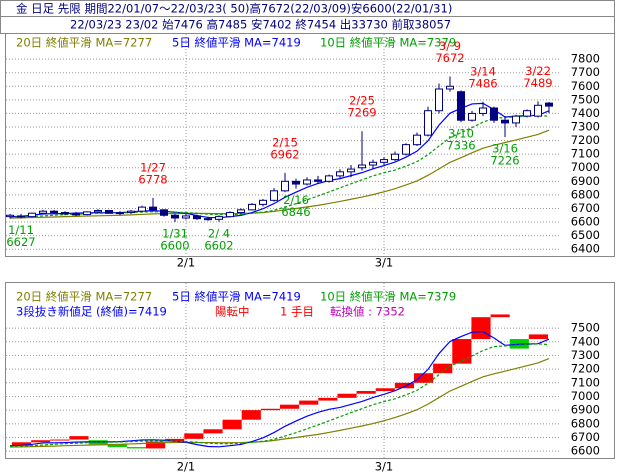 This screenshot has height=475, width=624. I want to click on annotation-date: 3/14, so click(483, 71).